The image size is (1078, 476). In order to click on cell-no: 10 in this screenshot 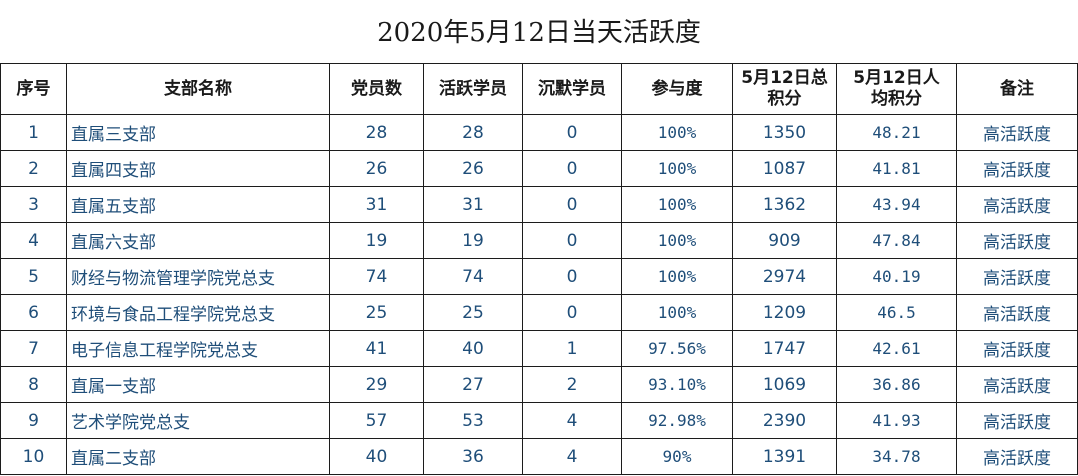, I will do `click(33, 456)`.